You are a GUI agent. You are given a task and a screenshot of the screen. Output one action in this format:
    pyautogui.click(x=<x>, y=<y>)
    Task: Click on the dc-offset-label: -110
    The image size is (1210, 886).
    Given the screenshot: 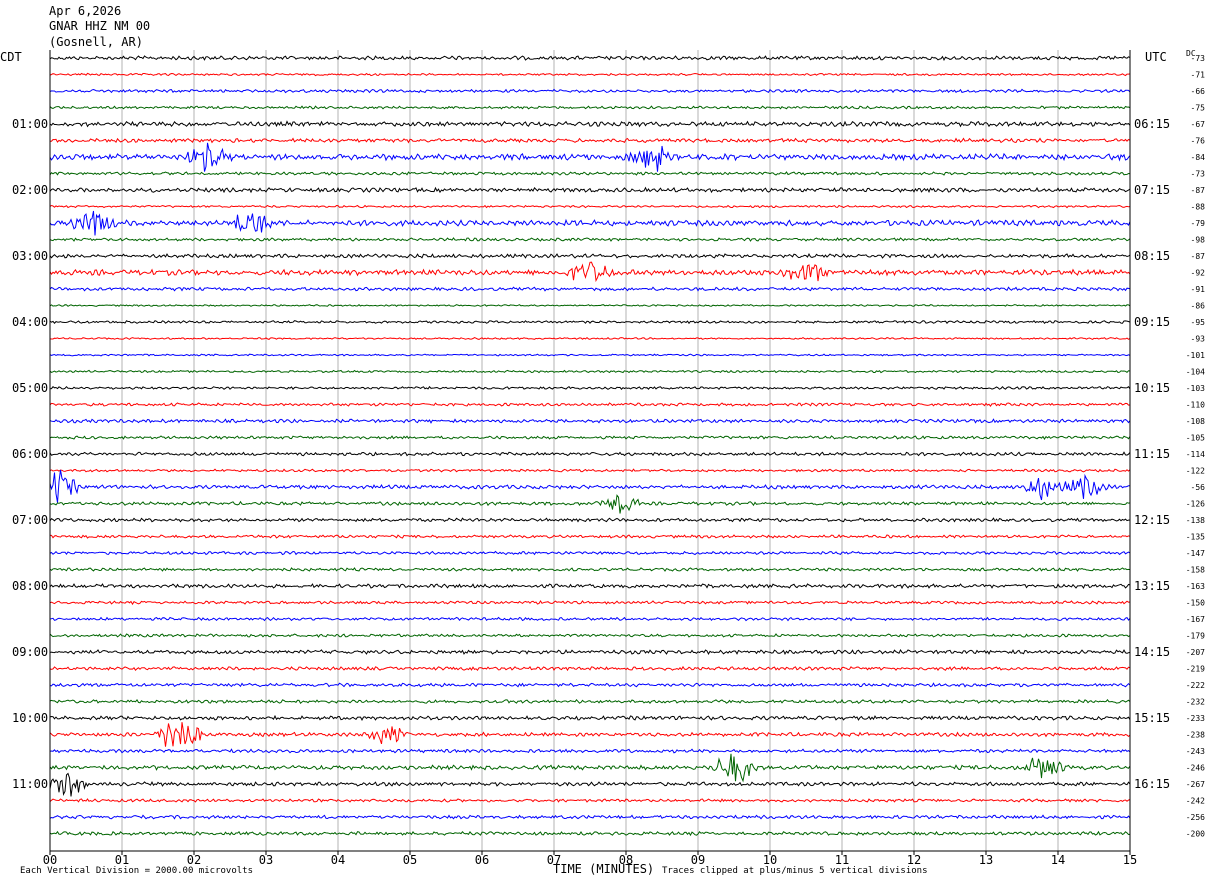 What is the action you would take?
    pyautogui.click(x=1195, y=405)
    